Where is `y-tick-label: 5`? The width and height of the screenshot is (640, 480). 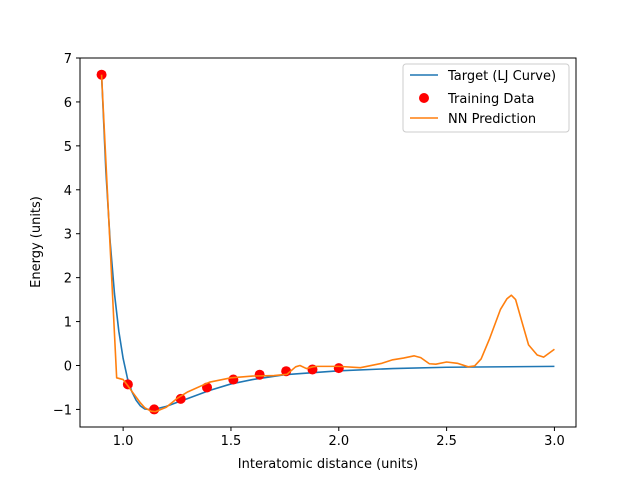 y-tick-label: 5 is located at coordinates (68, 147).